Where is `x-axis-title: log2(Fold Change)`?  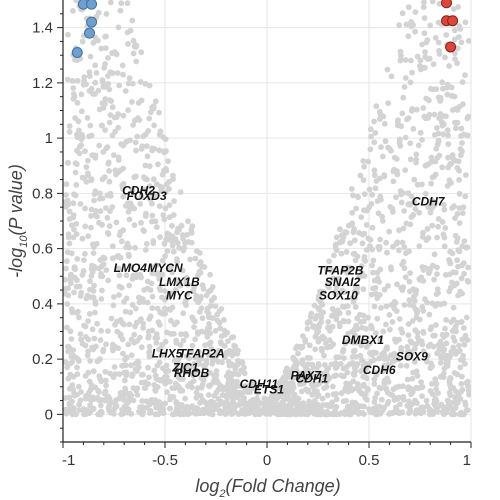 x-axis-title: log2(Fold Change) is located at coordinates (267, 488).